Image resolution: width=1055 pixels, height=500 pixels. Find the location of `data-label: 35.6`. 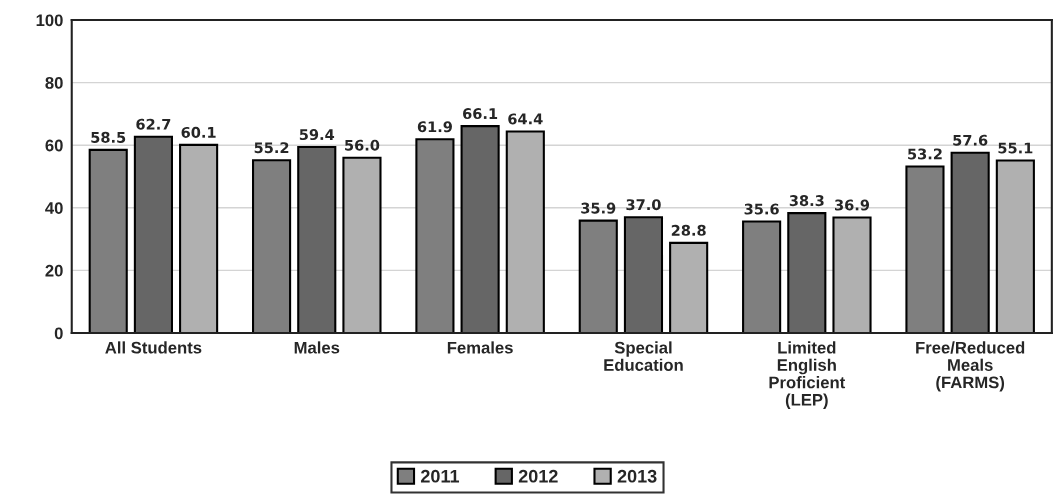

data-label: 35.6 is located at coordinates (761, 209).